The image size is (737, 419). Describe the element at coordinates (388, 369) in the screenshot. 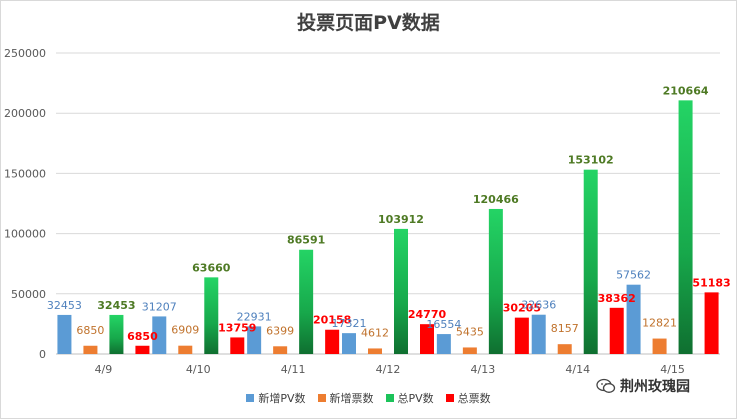

I see `x-tick-label: 4/12` at that location.